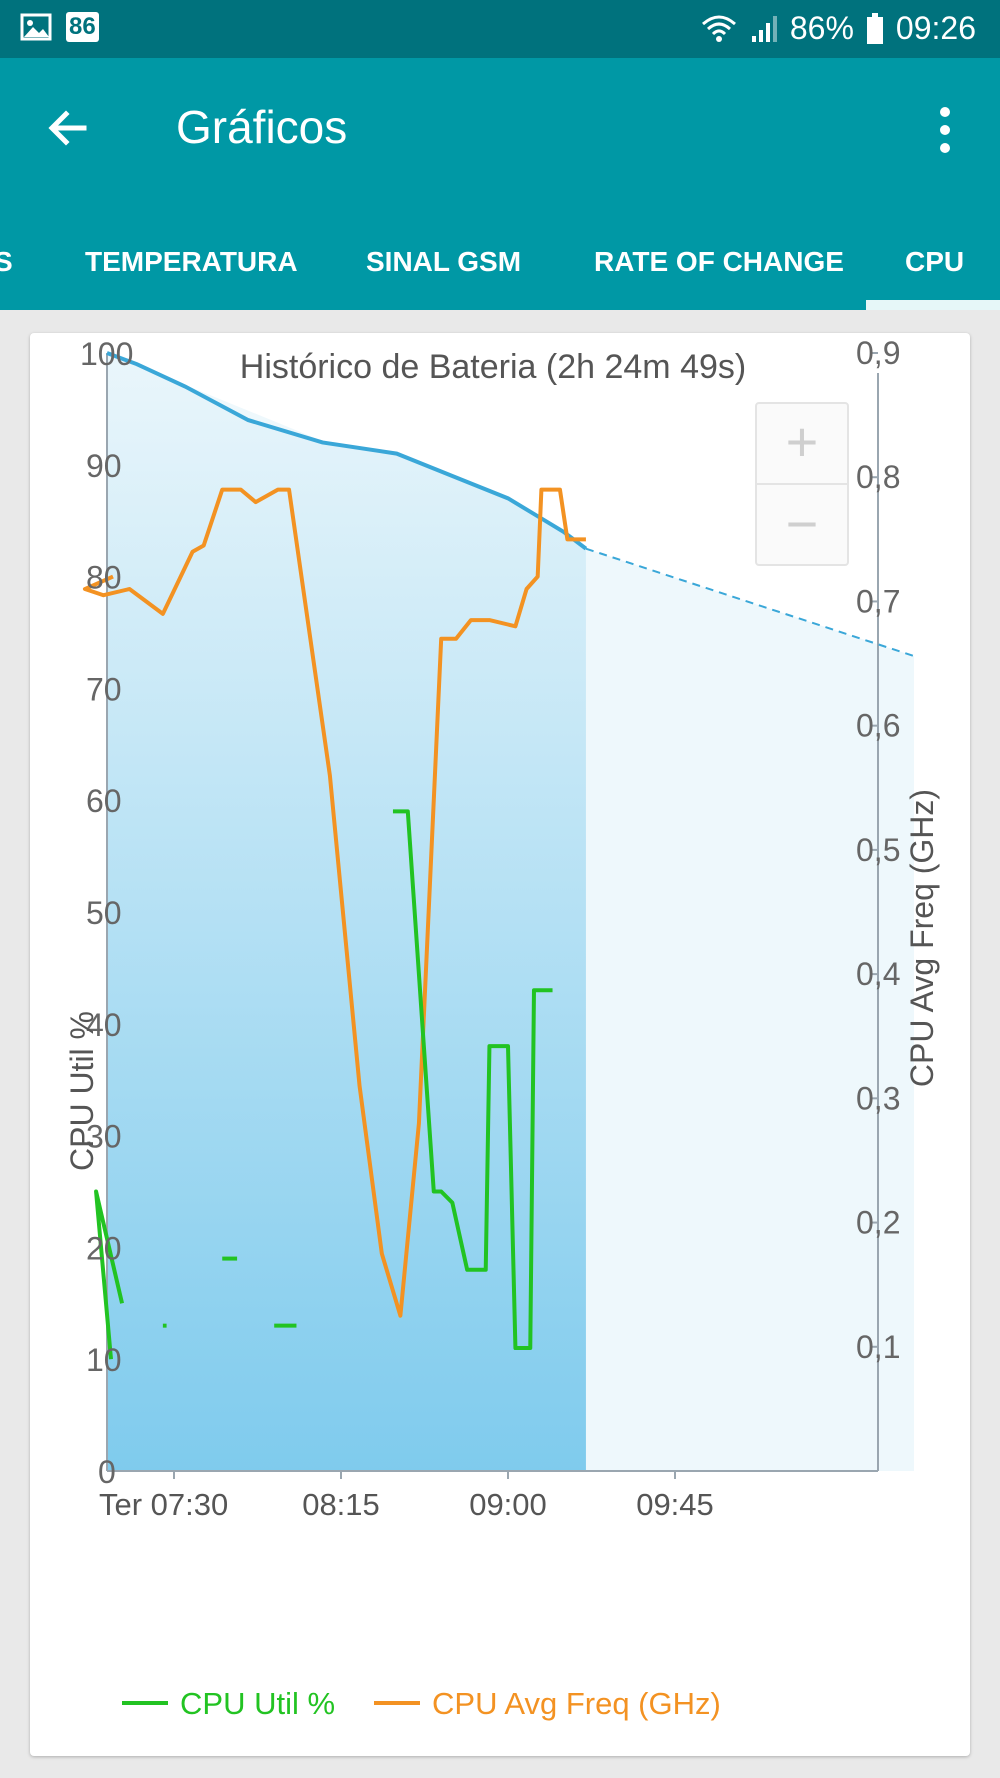 This screenshot has height=1778, width=1000. What do you see at coordinates (500, 29) in the screenshot?
I see `status-bar: 86 86% 09:26` at bounding box center [500, 29].